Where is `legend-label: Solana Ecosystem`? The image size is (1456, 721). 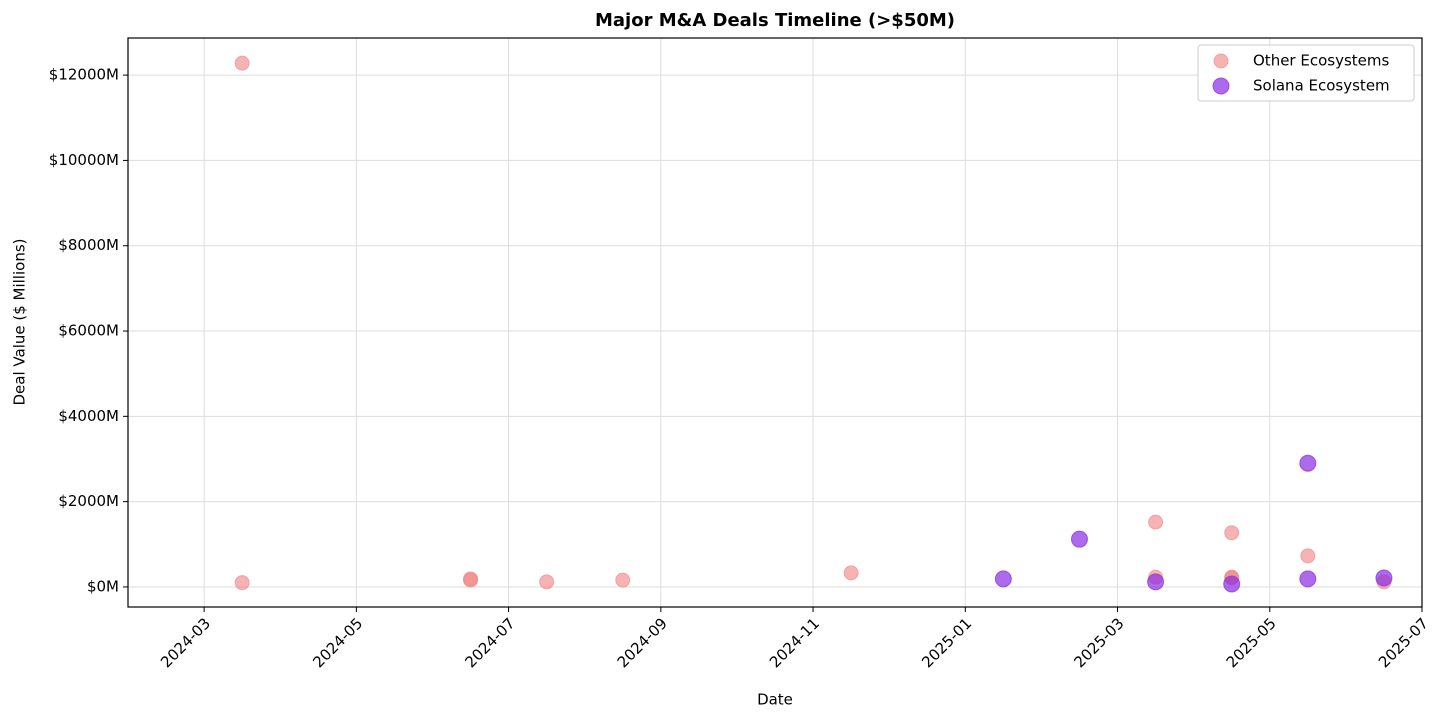 legend-label: Solana Ecosystem is located at coordinates (1321, 86).